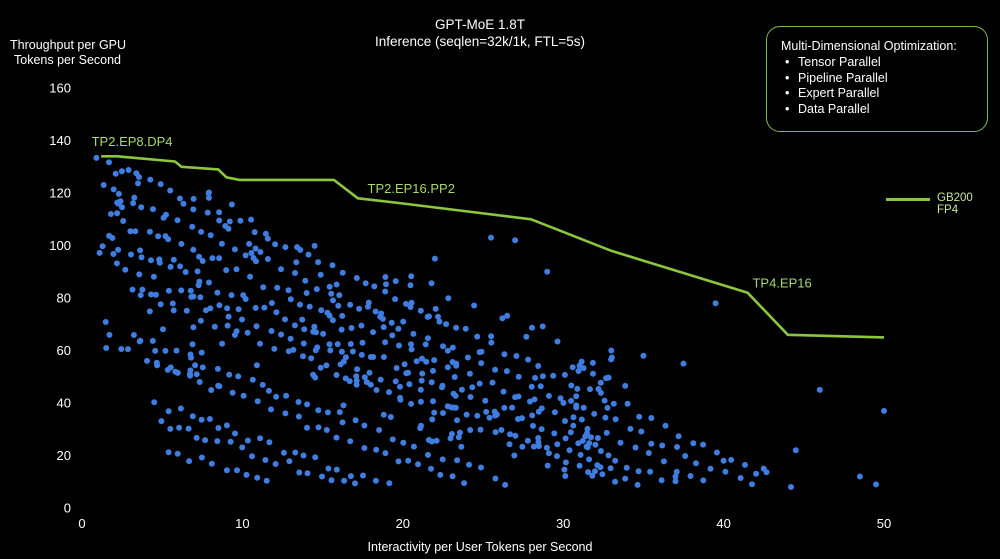 Image resolution: width=1000 pixels, height=559 pixels. Describe the element at coordinates (411, 188) in the screenshot. I see `frontier-annotation: TP2.EP16.PP2` at that location.